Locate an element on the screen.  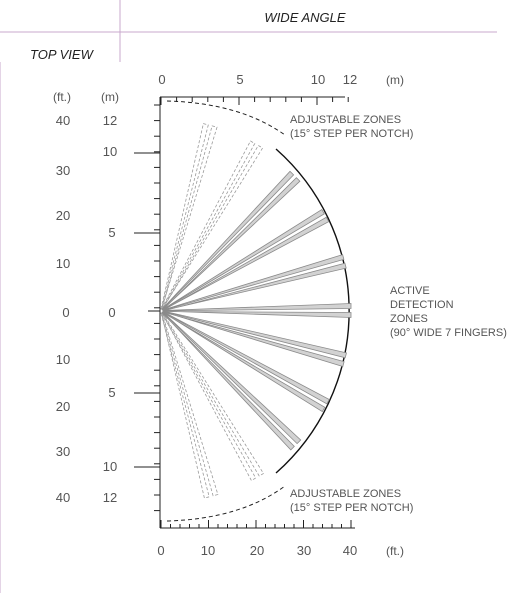
top-tick-12: 12 is located at coordinates (350, 79).